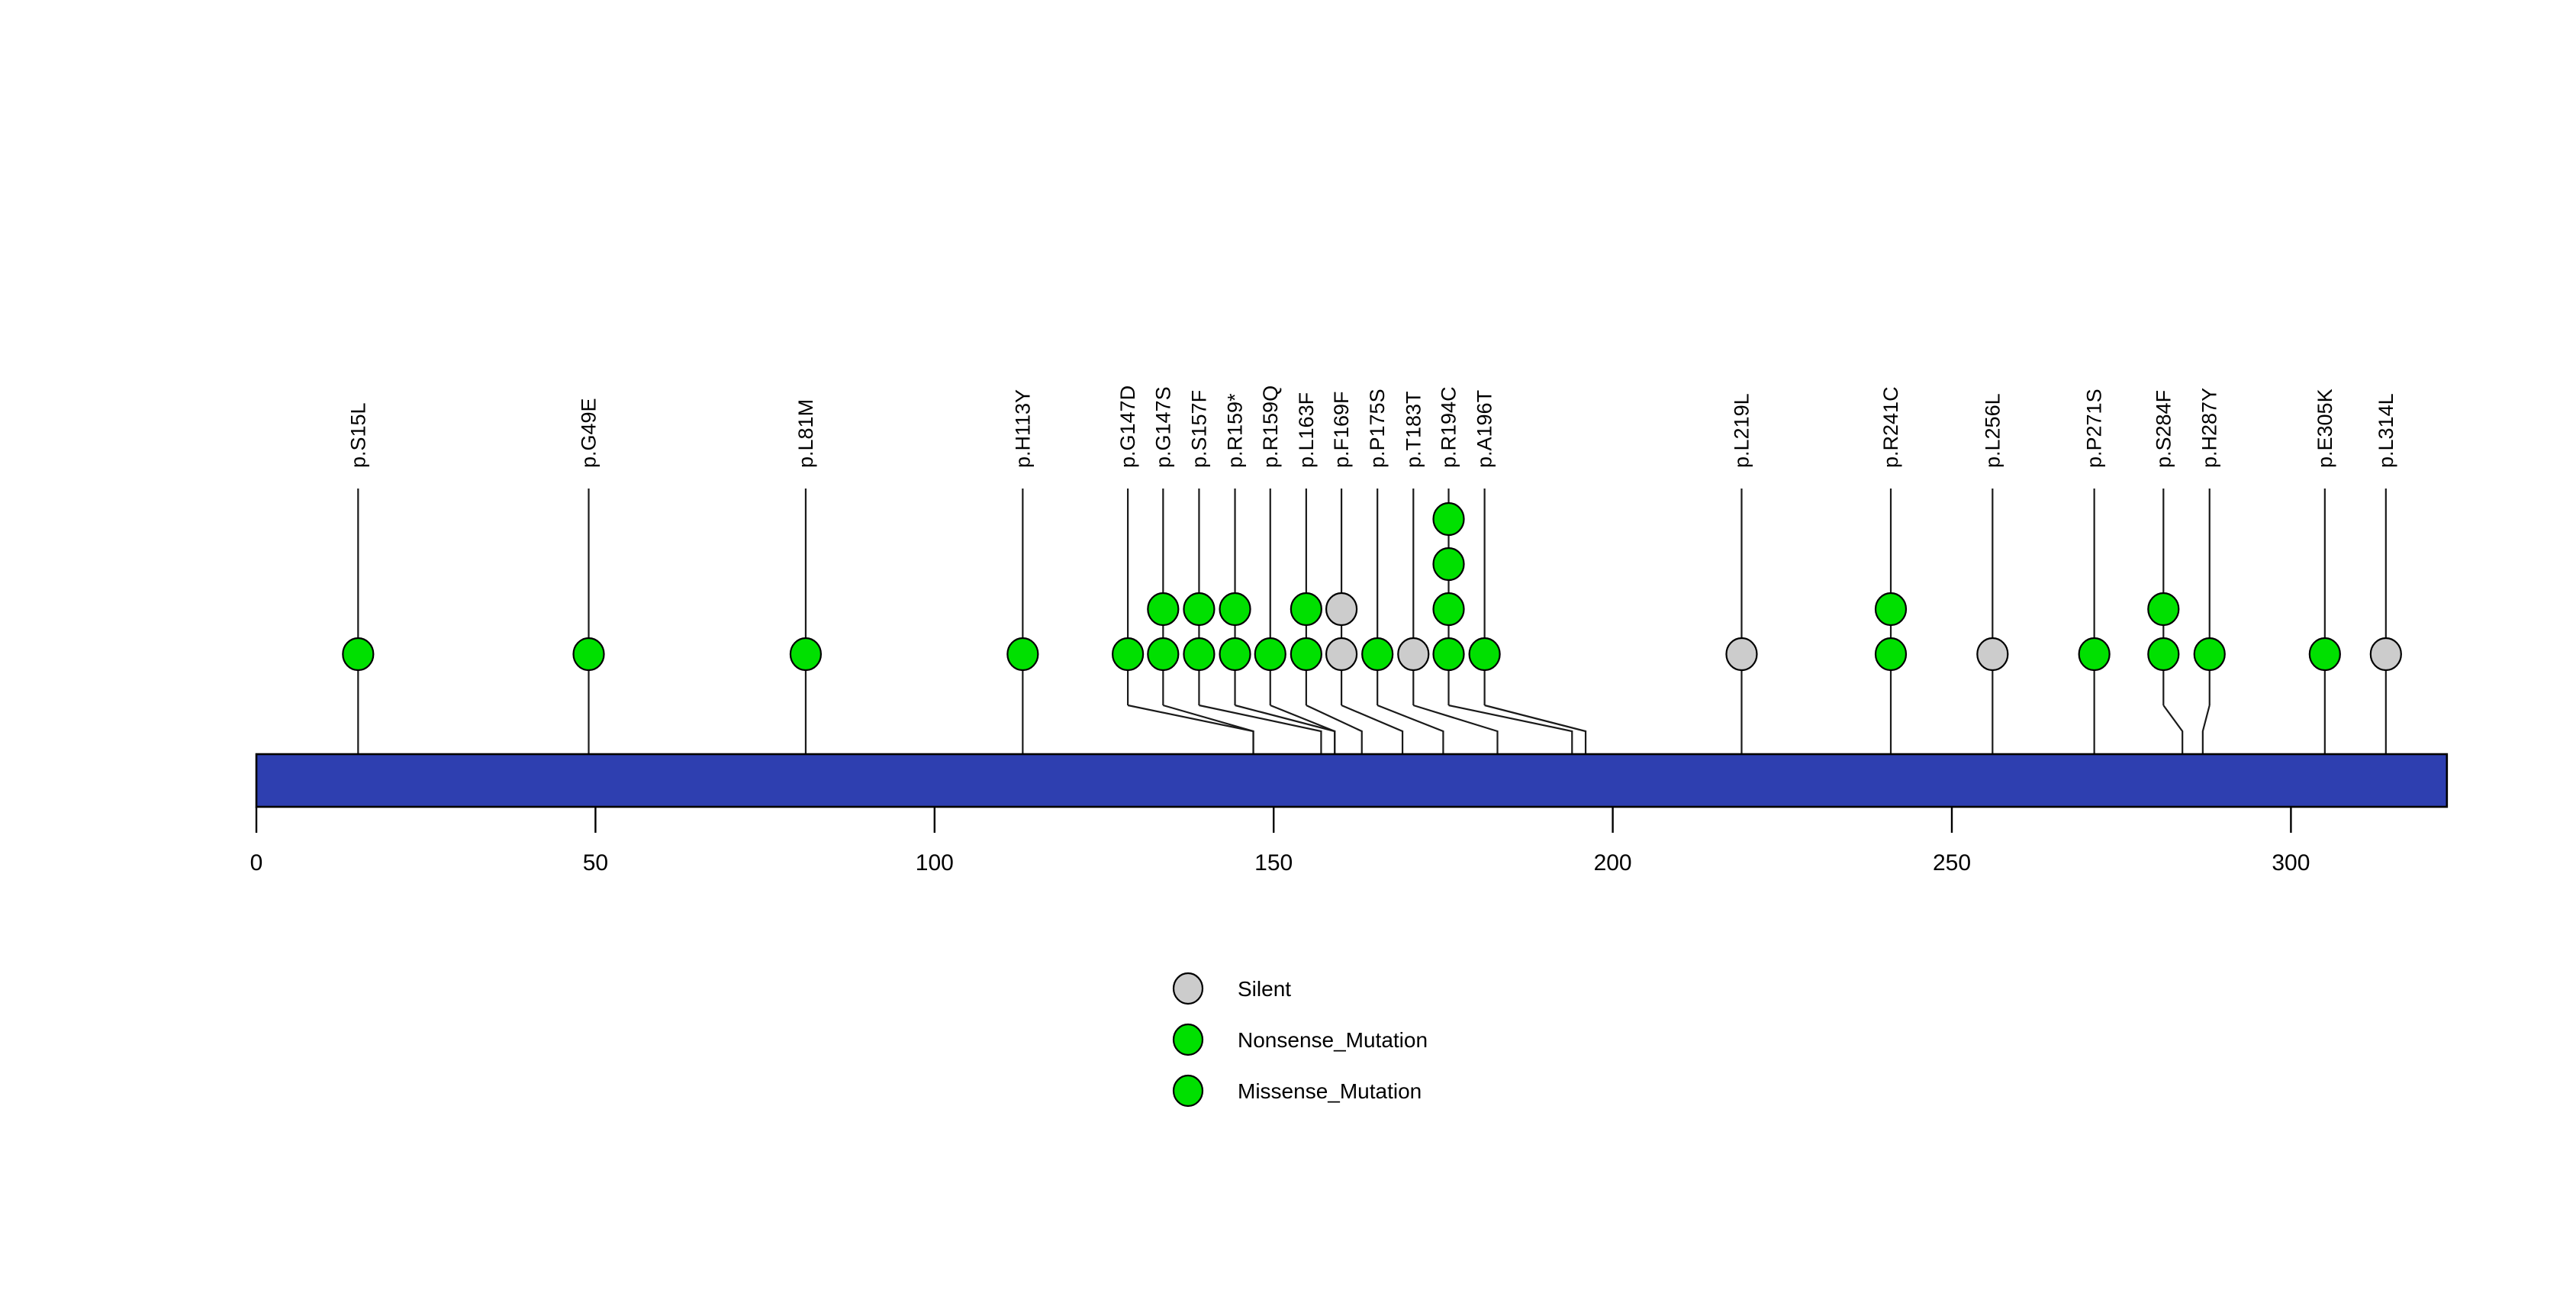 This screenshot has height=1290, width=2576. What do you see at coordinates (1306, 430) in the screenshot?
I see `mutation-label: p.L163F` at bounding box center [1306, 430].